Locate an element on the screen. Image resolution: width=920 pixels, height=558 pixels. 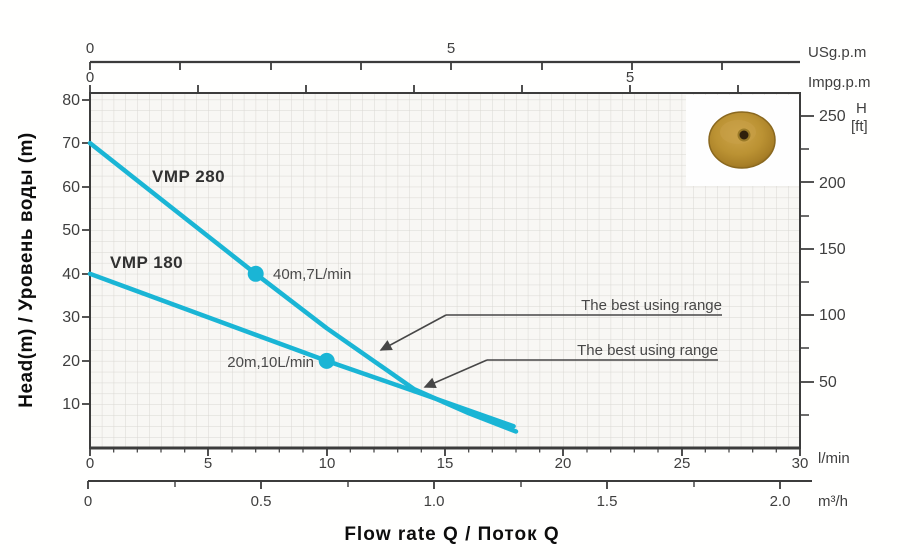
head-ft-major-ticks is located at coordinates (807, 249).